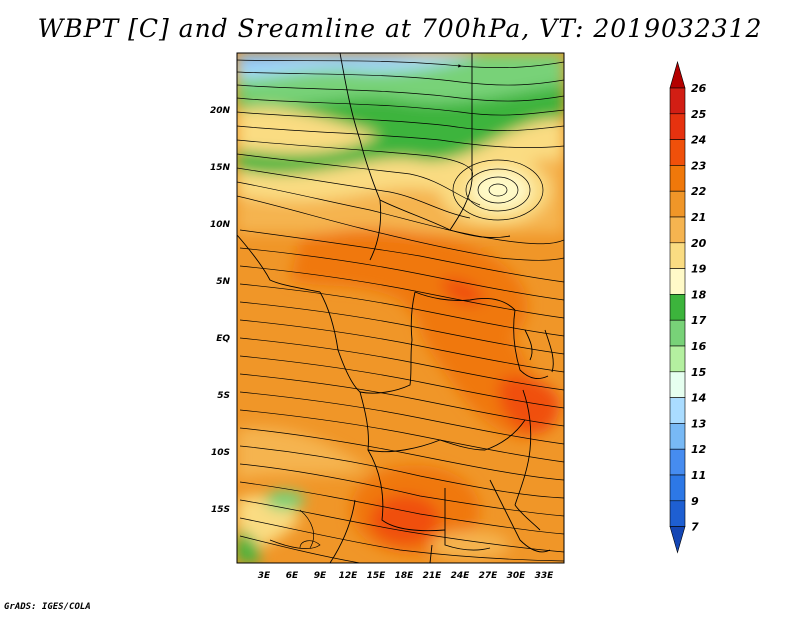 This screenshot has width=800, height=618. I want to click on lat-label: 5N, so click(223, 282).